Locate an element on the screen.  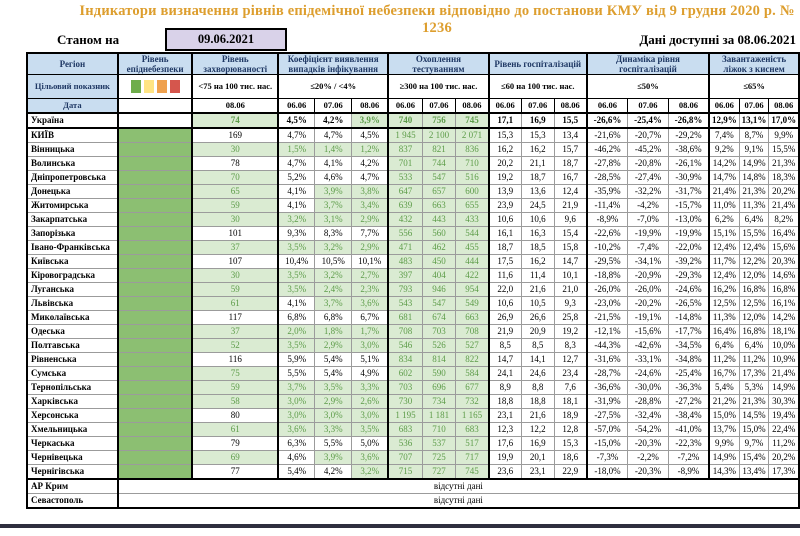
region-cell: Волинська is located at coordinates (72, 164).